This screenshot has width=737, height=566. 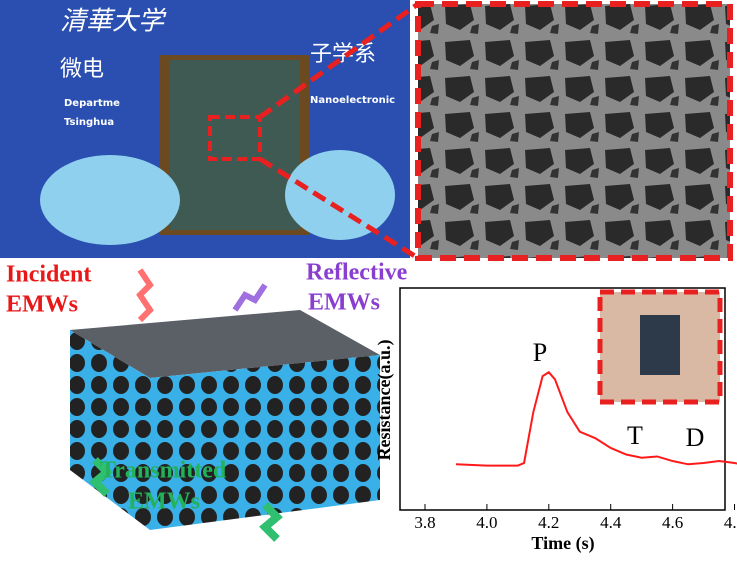 I want to click on x-tick-label: 3.8, so click(x=424, y=522).